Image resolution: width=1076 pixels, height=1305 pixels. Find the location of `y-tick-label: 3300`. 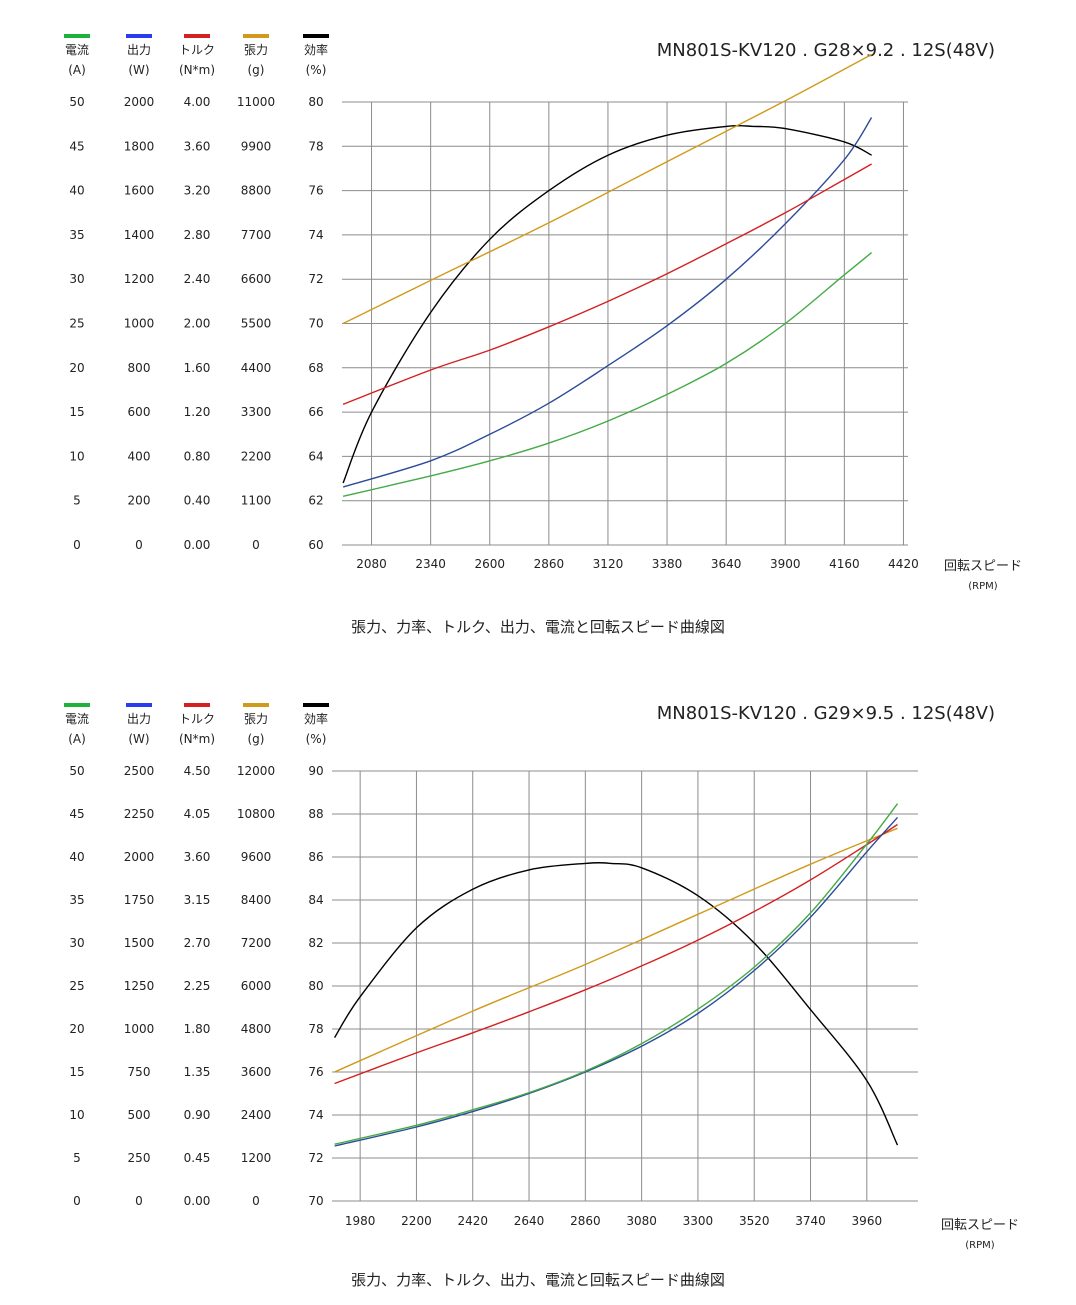

y-tick-label: 3300 is located at coordinates (256, 412).